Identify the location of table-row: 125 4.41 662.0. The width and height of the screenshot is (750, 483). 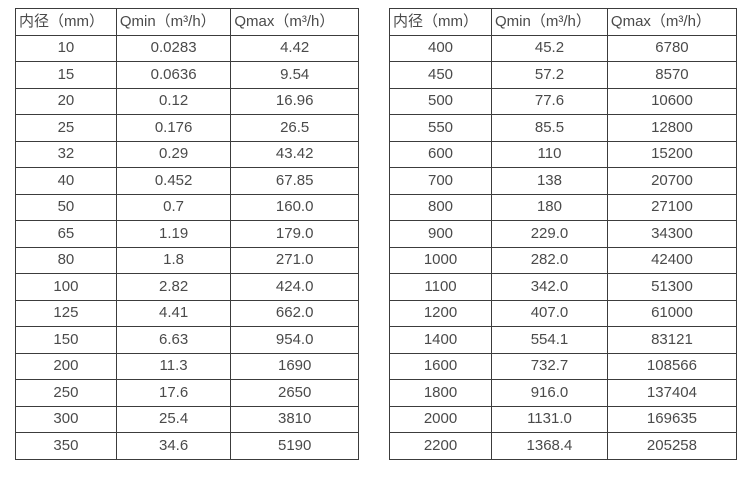
(187, 313).